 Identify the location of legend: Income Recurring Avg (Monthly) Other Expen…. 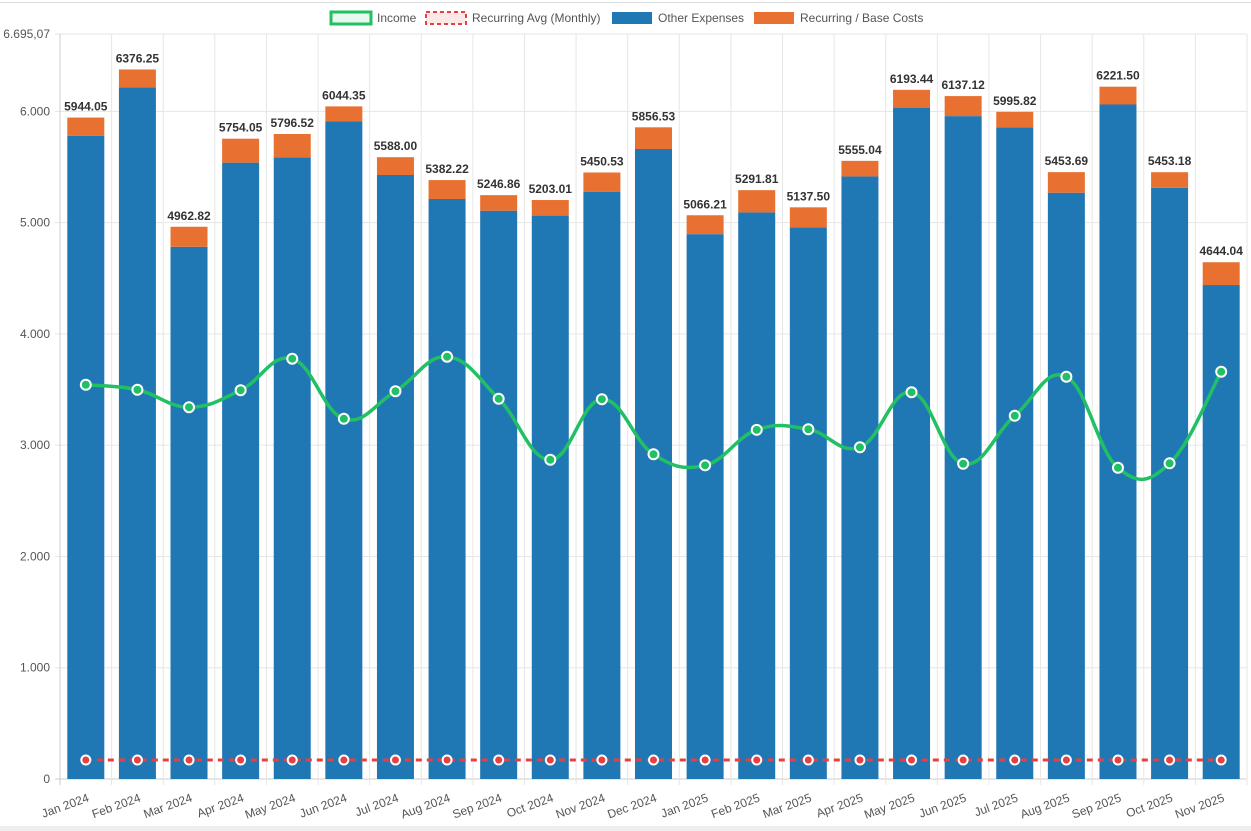
(626, 18).